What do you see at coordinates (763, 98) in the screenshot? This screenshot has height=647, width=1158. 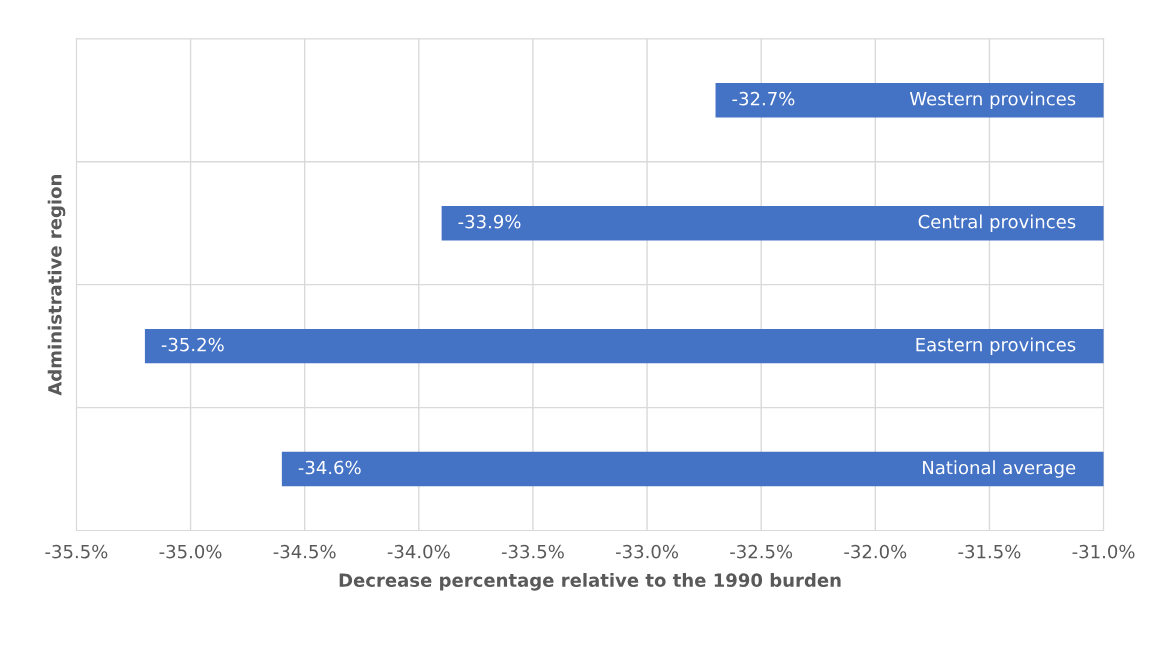 I see `data-label: -32.7%` at bounding box center [763, 98].